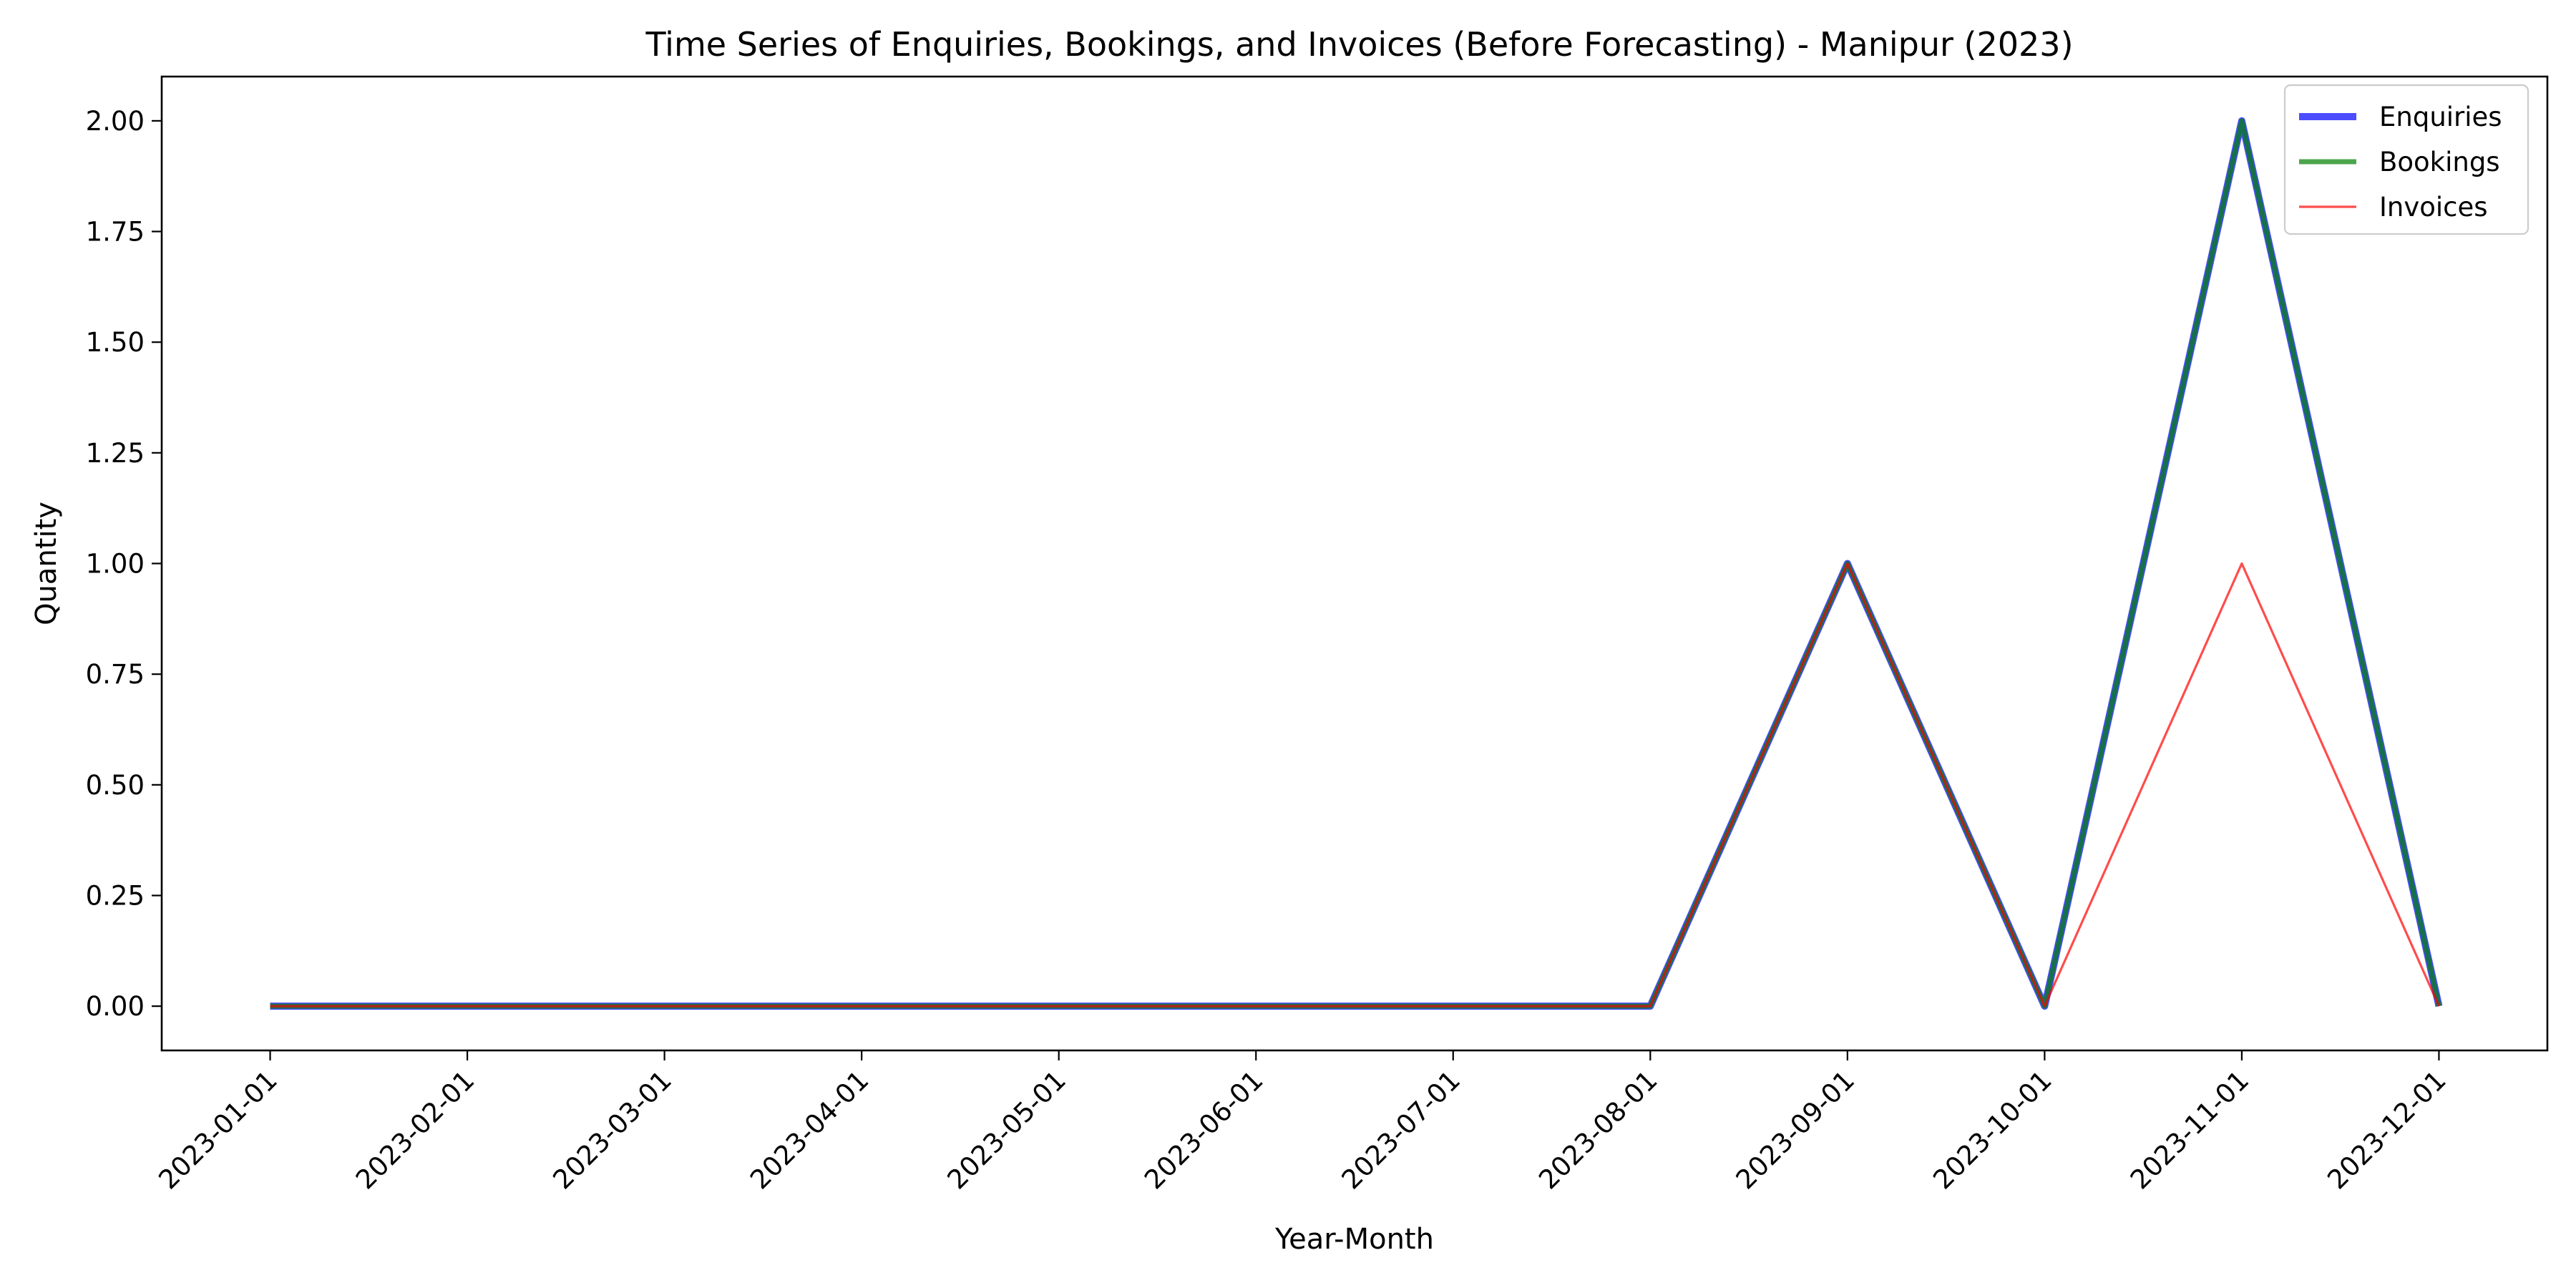  Describe the element at coordinates (115, 342) in the screenshot. I see `y-tick-label: 1.50` at that location.